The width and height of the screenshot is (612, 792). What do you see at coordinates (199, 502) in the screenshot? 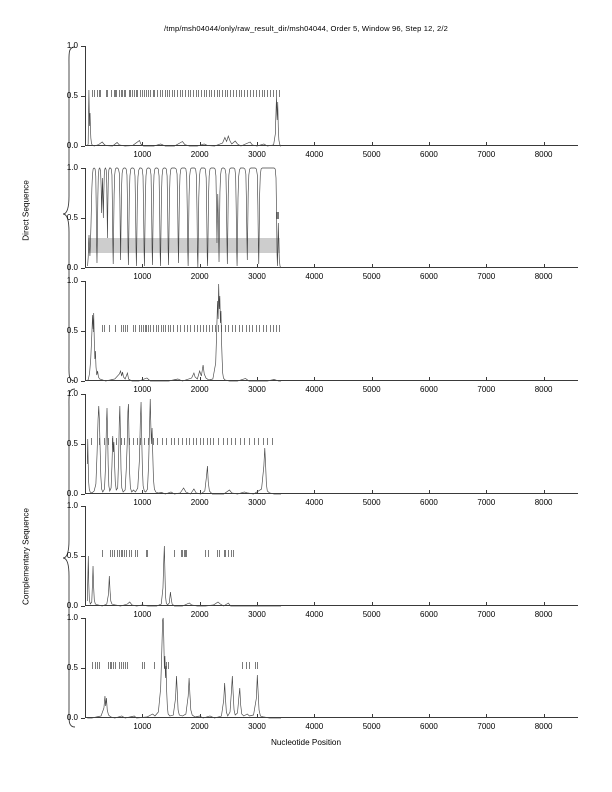
I see `x-tick-label: 2000` at bounding box center [199, 502].